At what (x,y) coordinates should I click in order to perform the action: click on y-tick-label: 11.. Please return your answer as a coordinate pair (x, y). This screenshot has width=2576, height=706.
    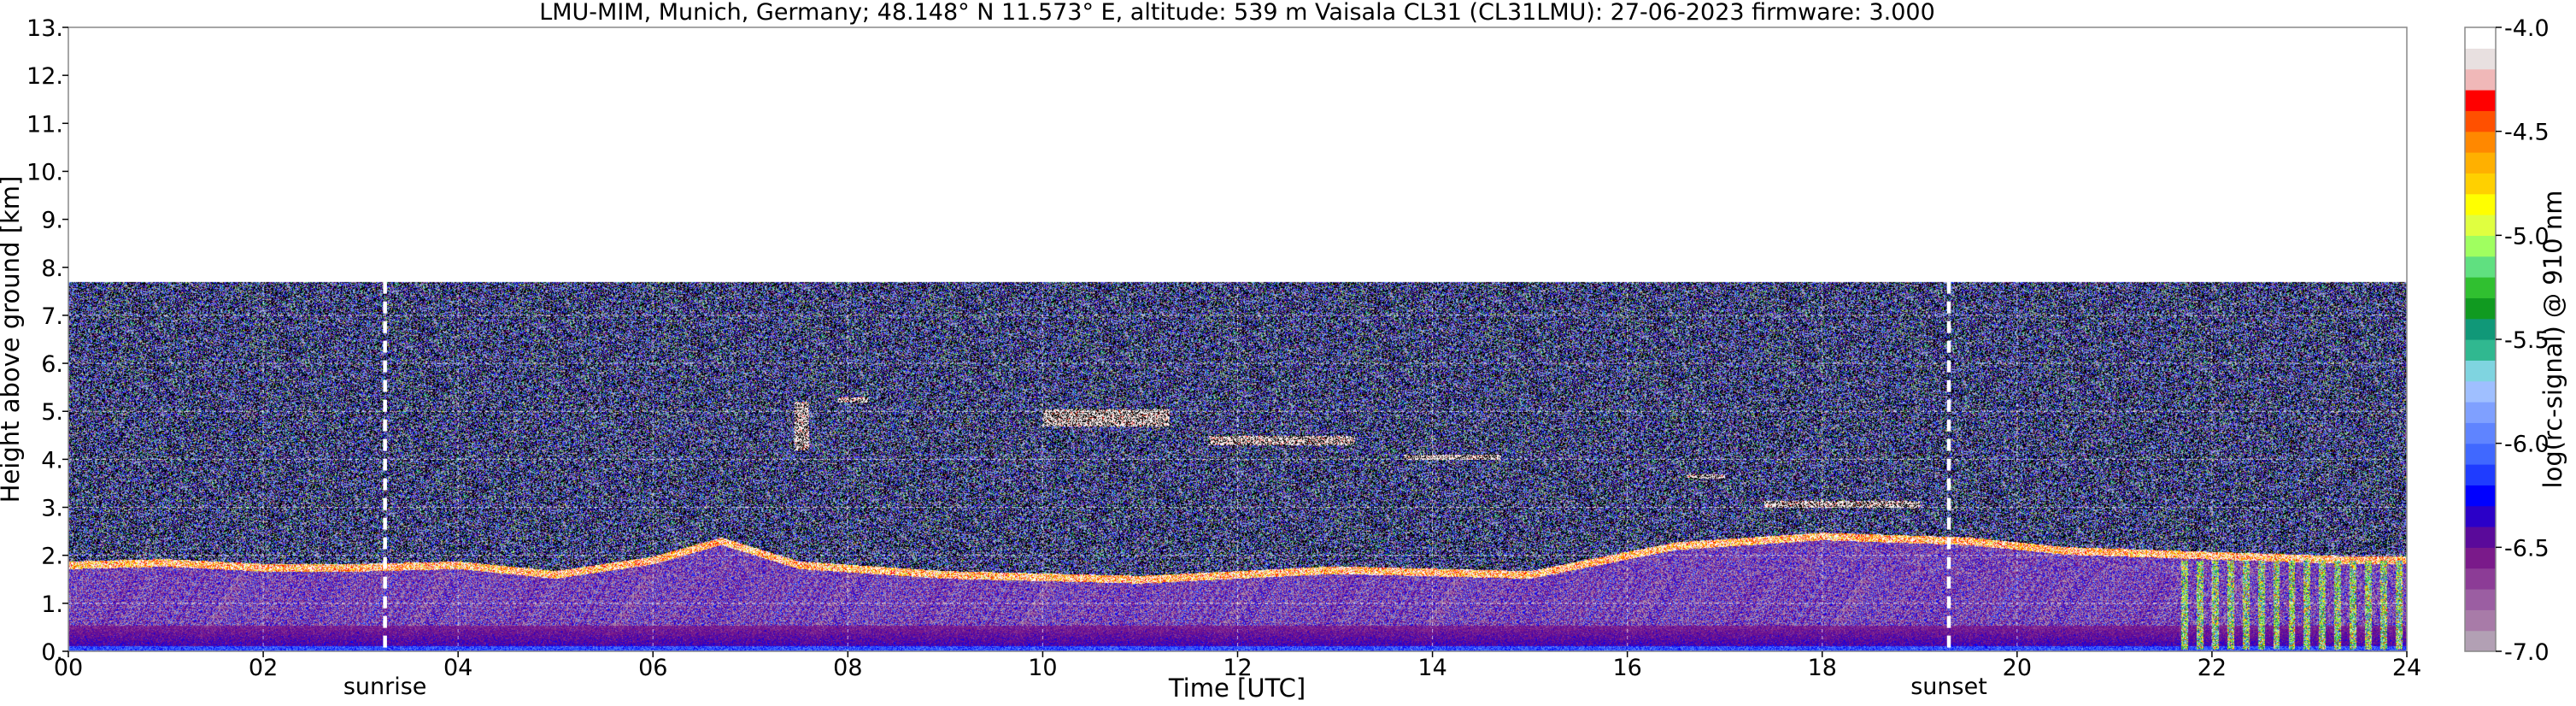
    Looking at the image, I should click on (44, 124).